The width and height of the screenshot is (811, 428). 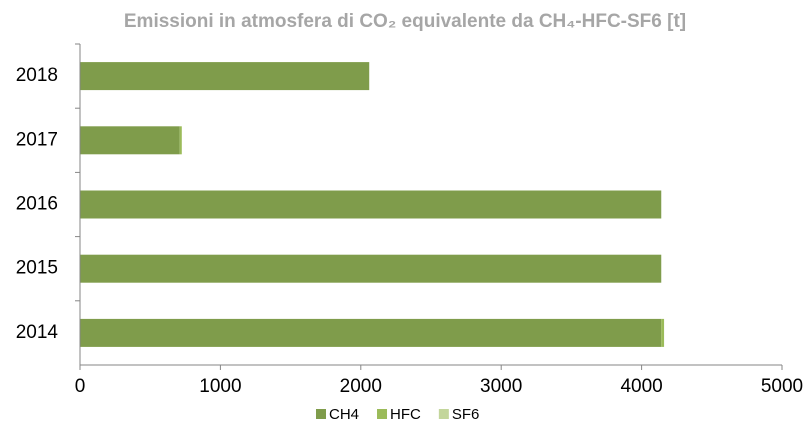 What do you see at coordinates (361, 386) in the screenshot?
I see `x-tick-label: 2000` at bounding box center [361, 386].